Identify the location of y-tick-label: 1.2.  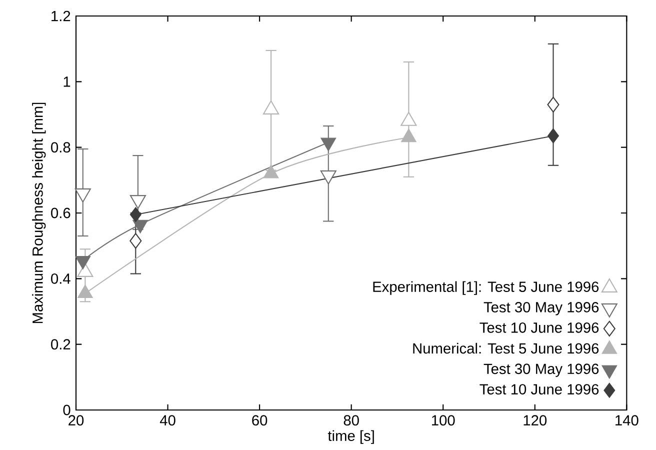
(61, 16).